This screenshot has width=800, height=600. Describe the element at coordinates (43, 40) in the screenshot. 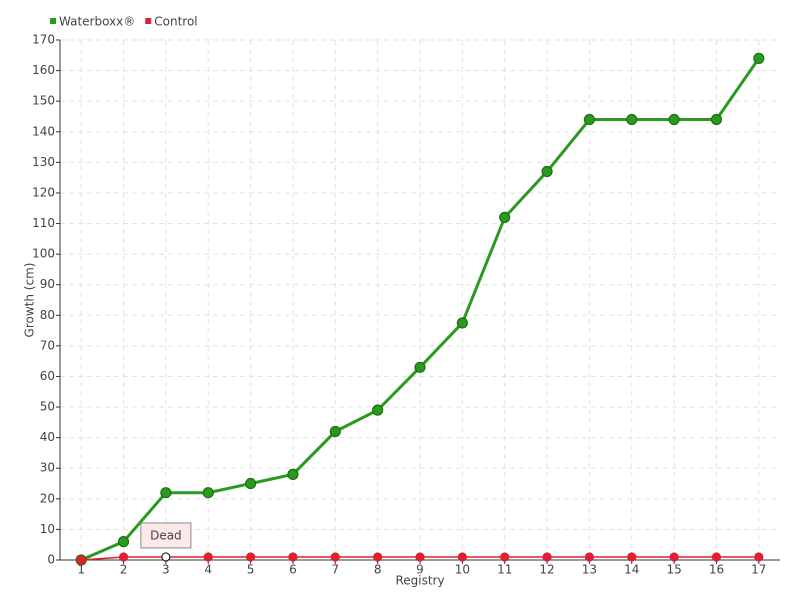

I see `y-tick-label: 170` at that location.